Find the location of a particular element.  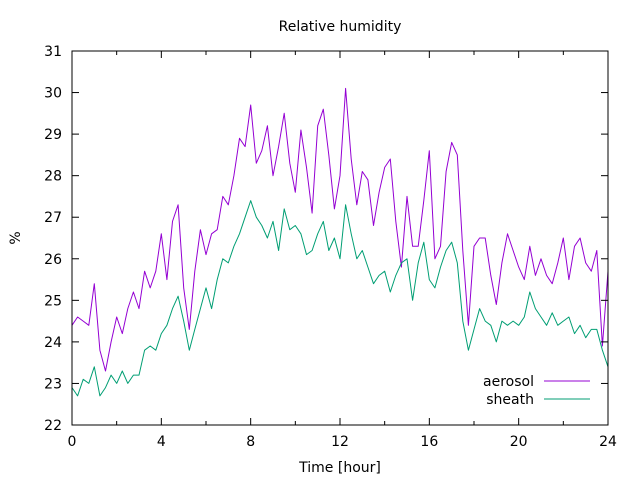

x-tick-label: 8 is located at coordinates (250, 442).